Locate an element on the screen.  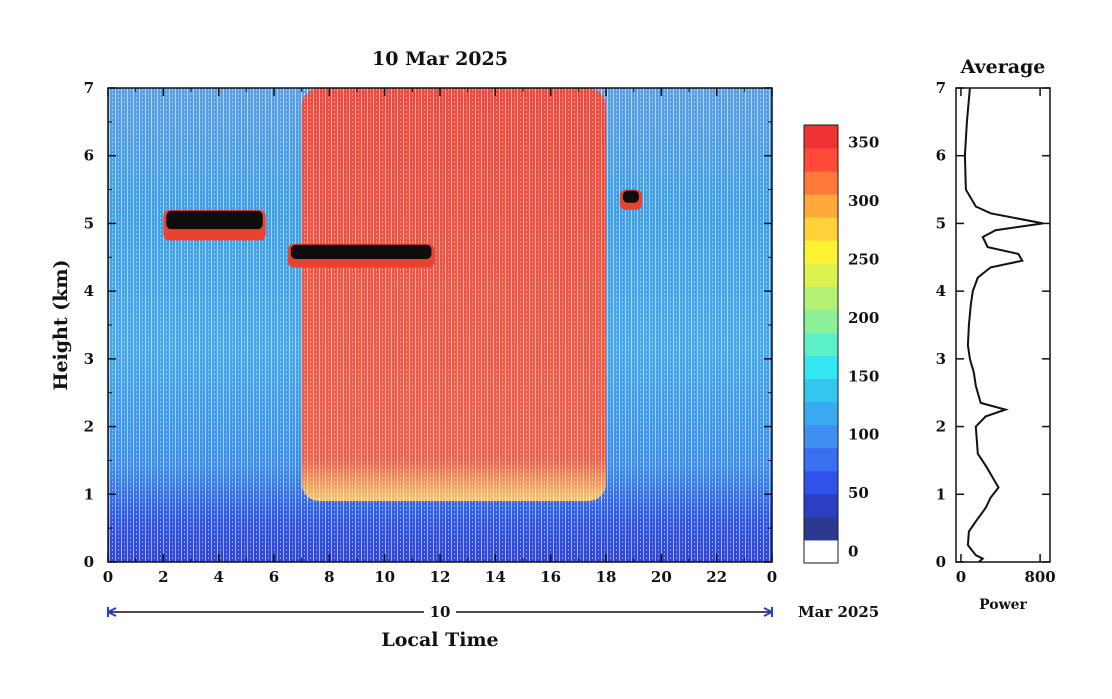
colorbar-tick-label: 350 is located at coordinates (863, 143).